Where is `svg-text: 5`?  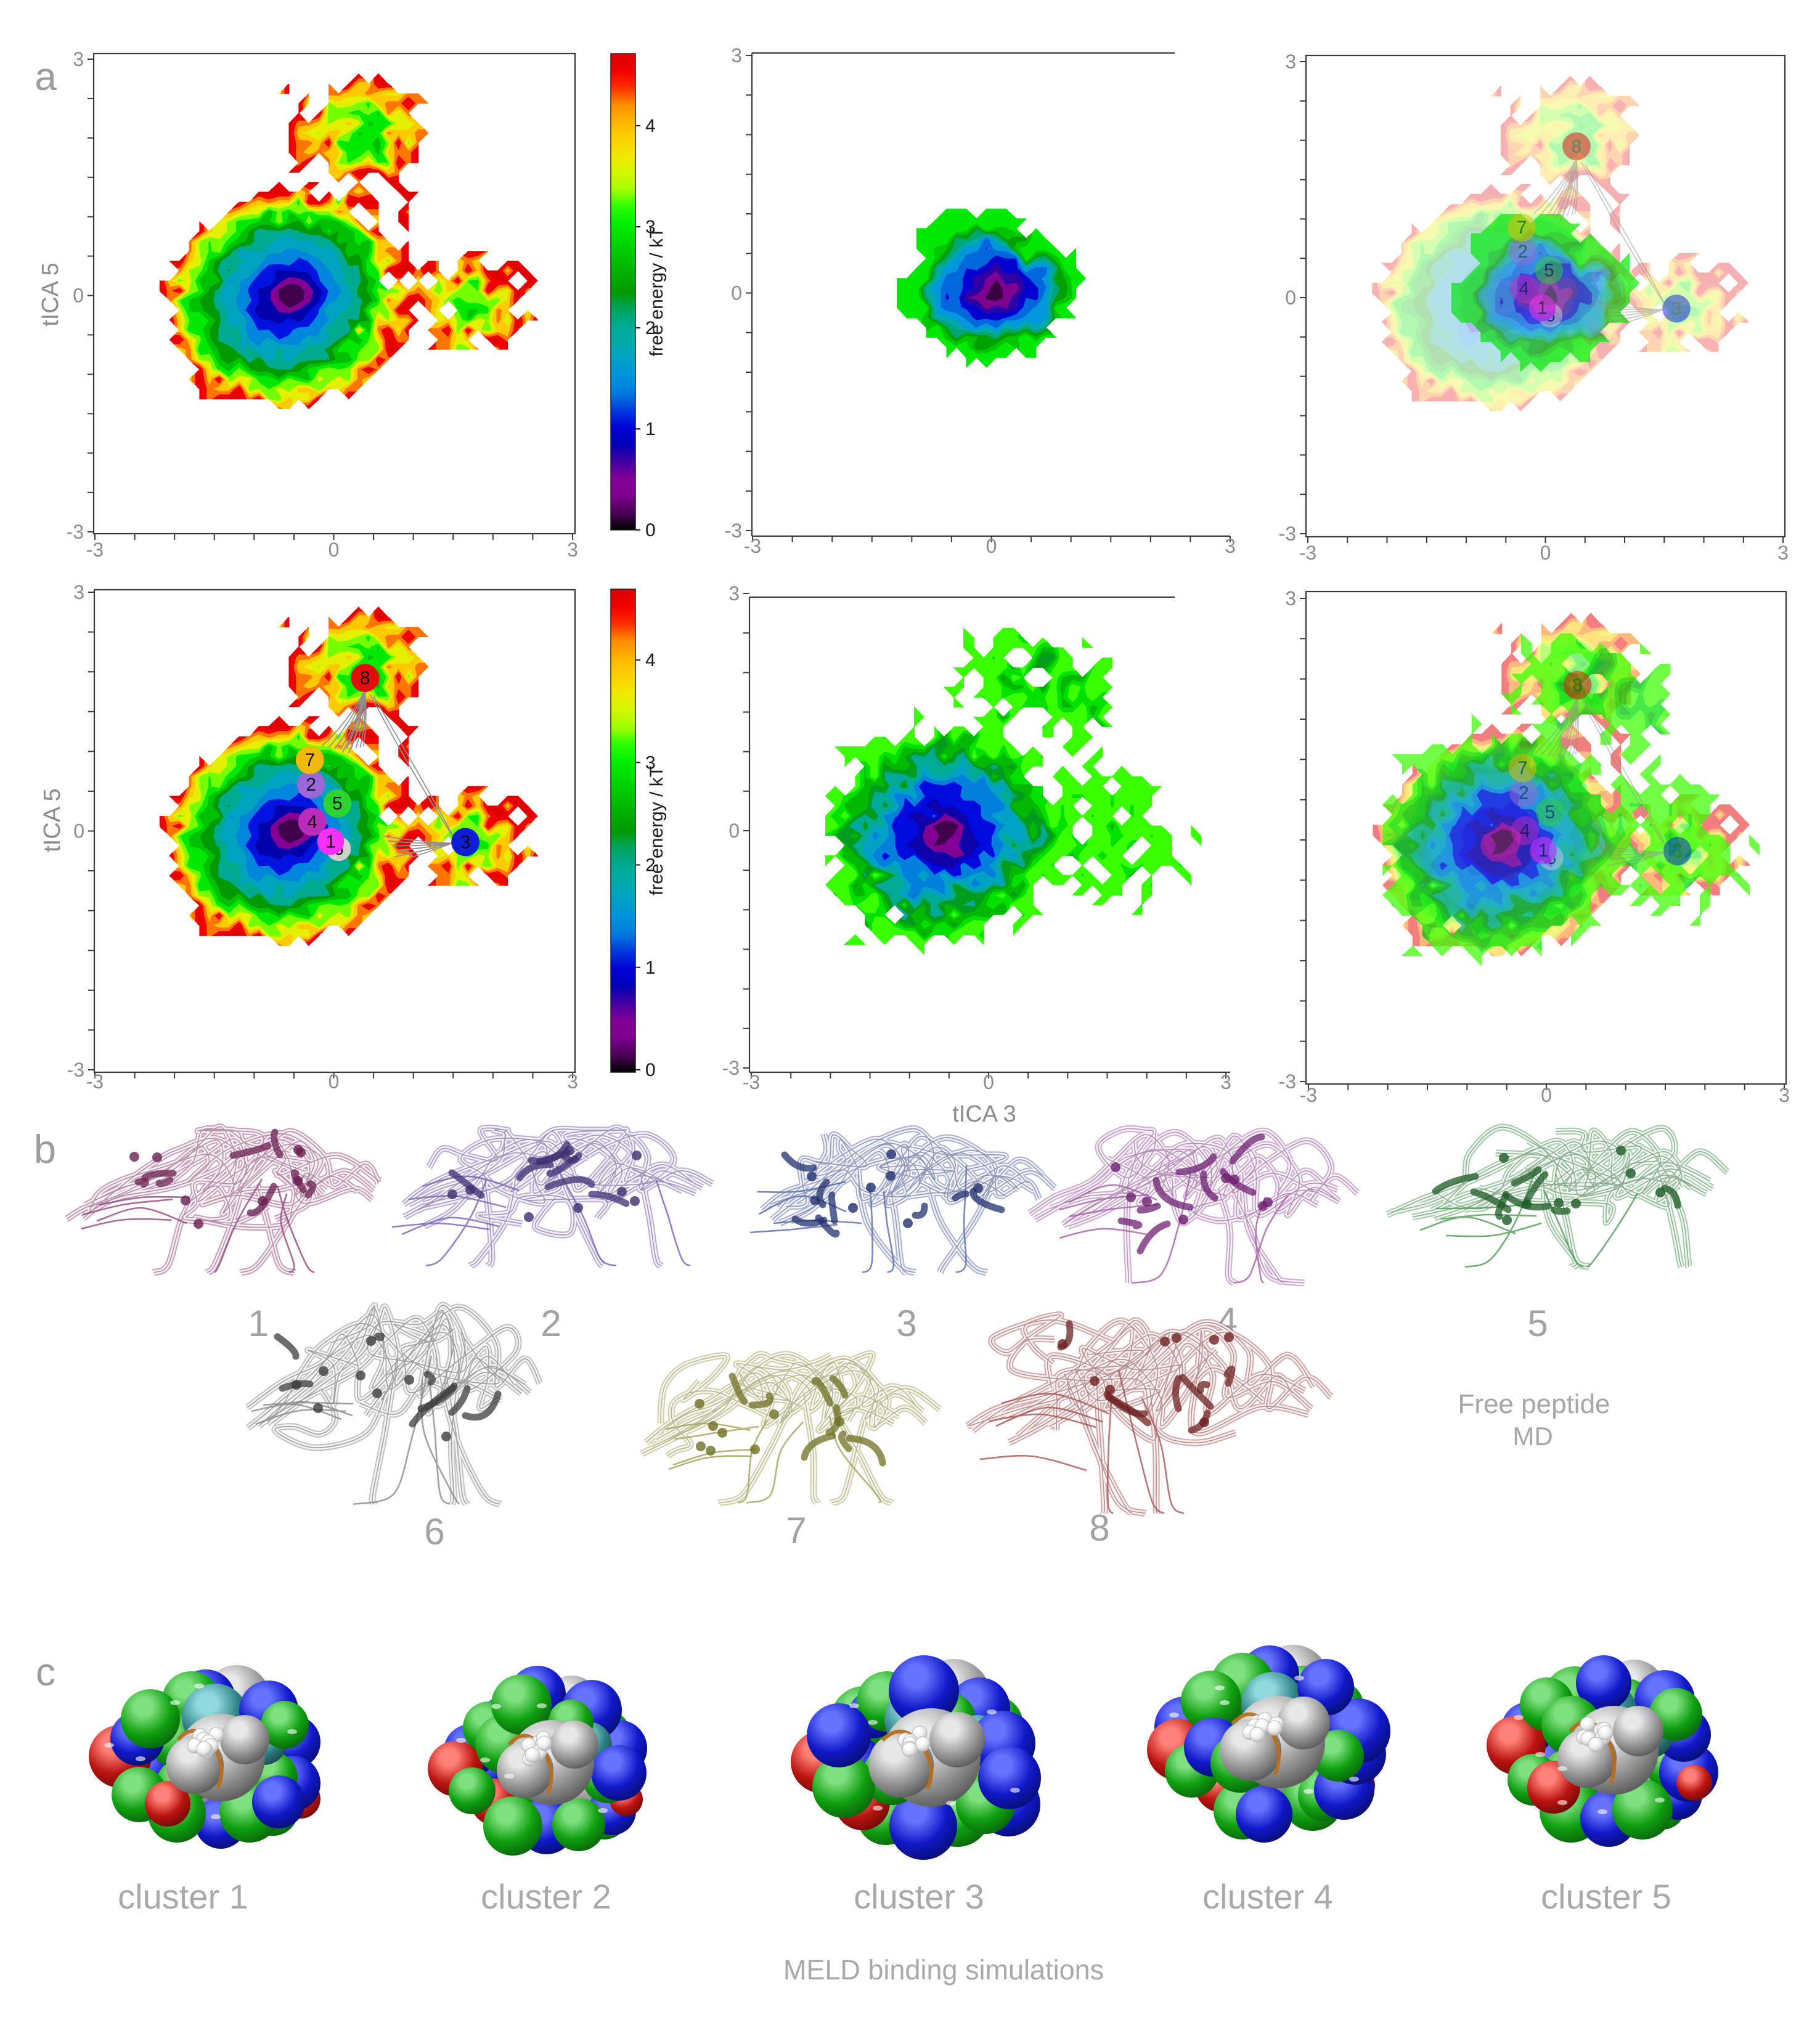
svg-text: 5 is located at coordinates (1537, 1323).